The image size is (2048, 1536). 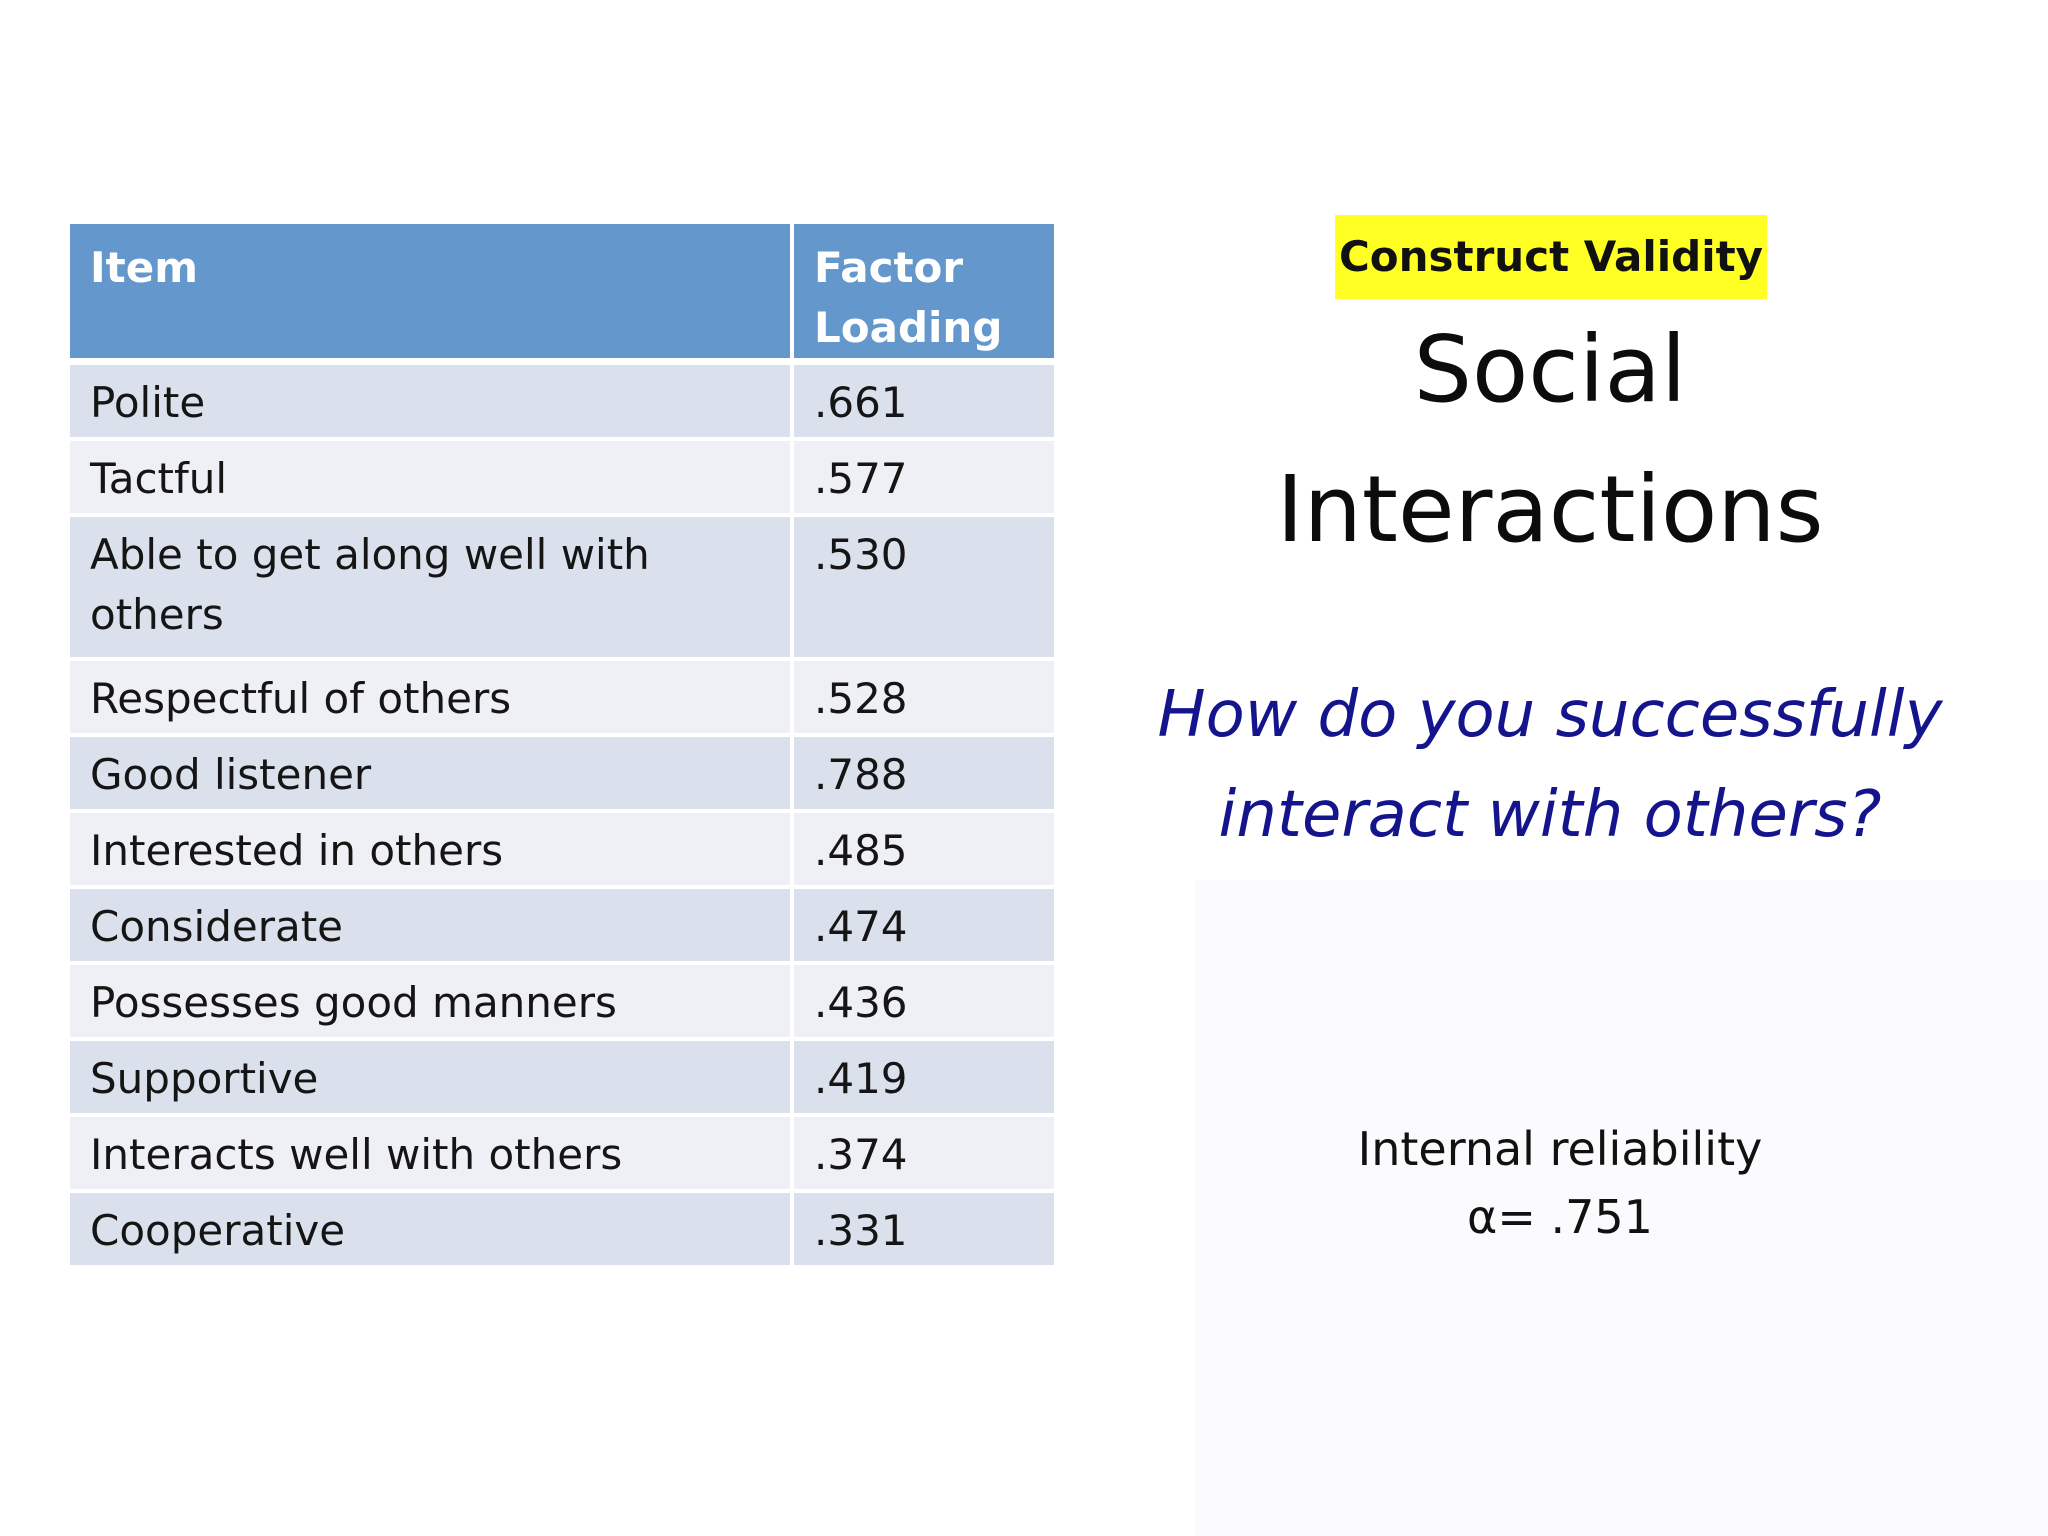 I want to click on loading-cell: .577, so click(x=924, y=479).